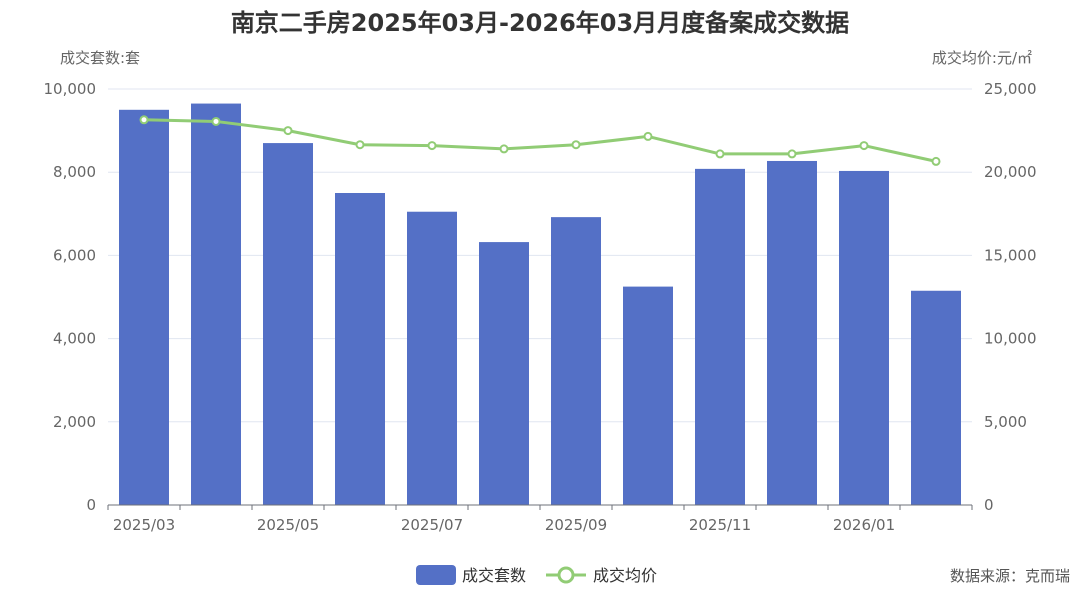 The width and height of the screenshot is (1080, 593). Describe the element at coordinates (1010, 172) in the screenshot. I see `right-tick-label: 20,000` at that location.